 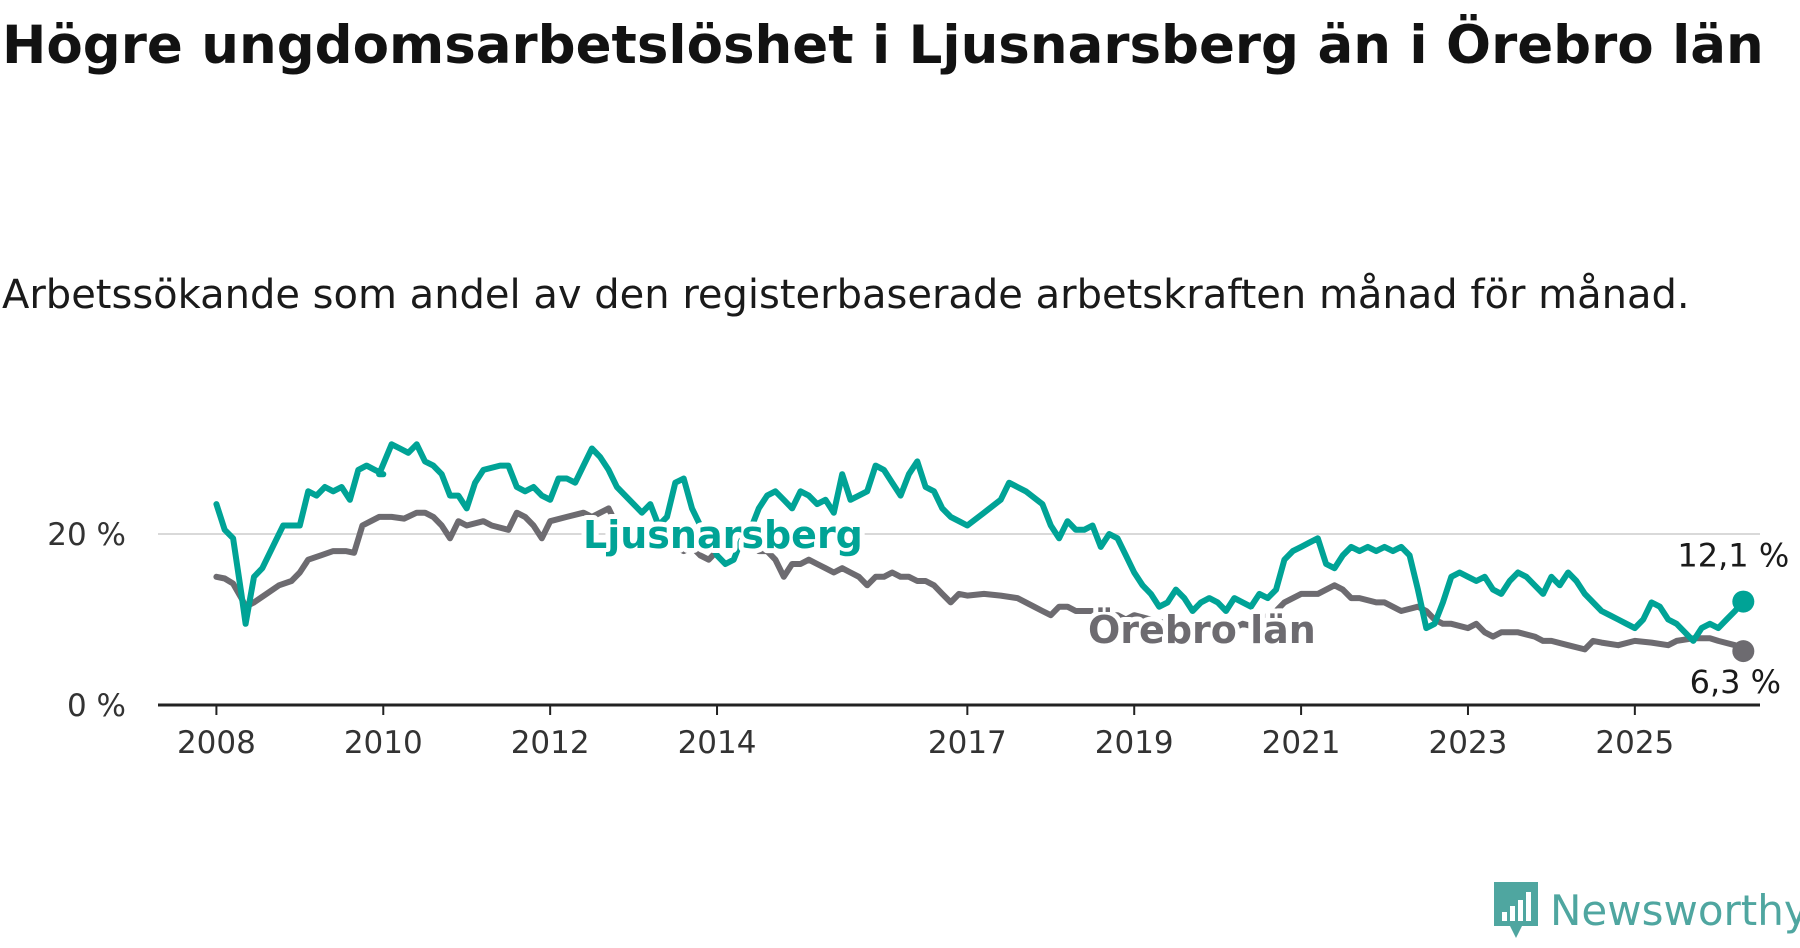 I want to click on series-label-orebro-lan: Örebro län, so click(x=1202, y=630).